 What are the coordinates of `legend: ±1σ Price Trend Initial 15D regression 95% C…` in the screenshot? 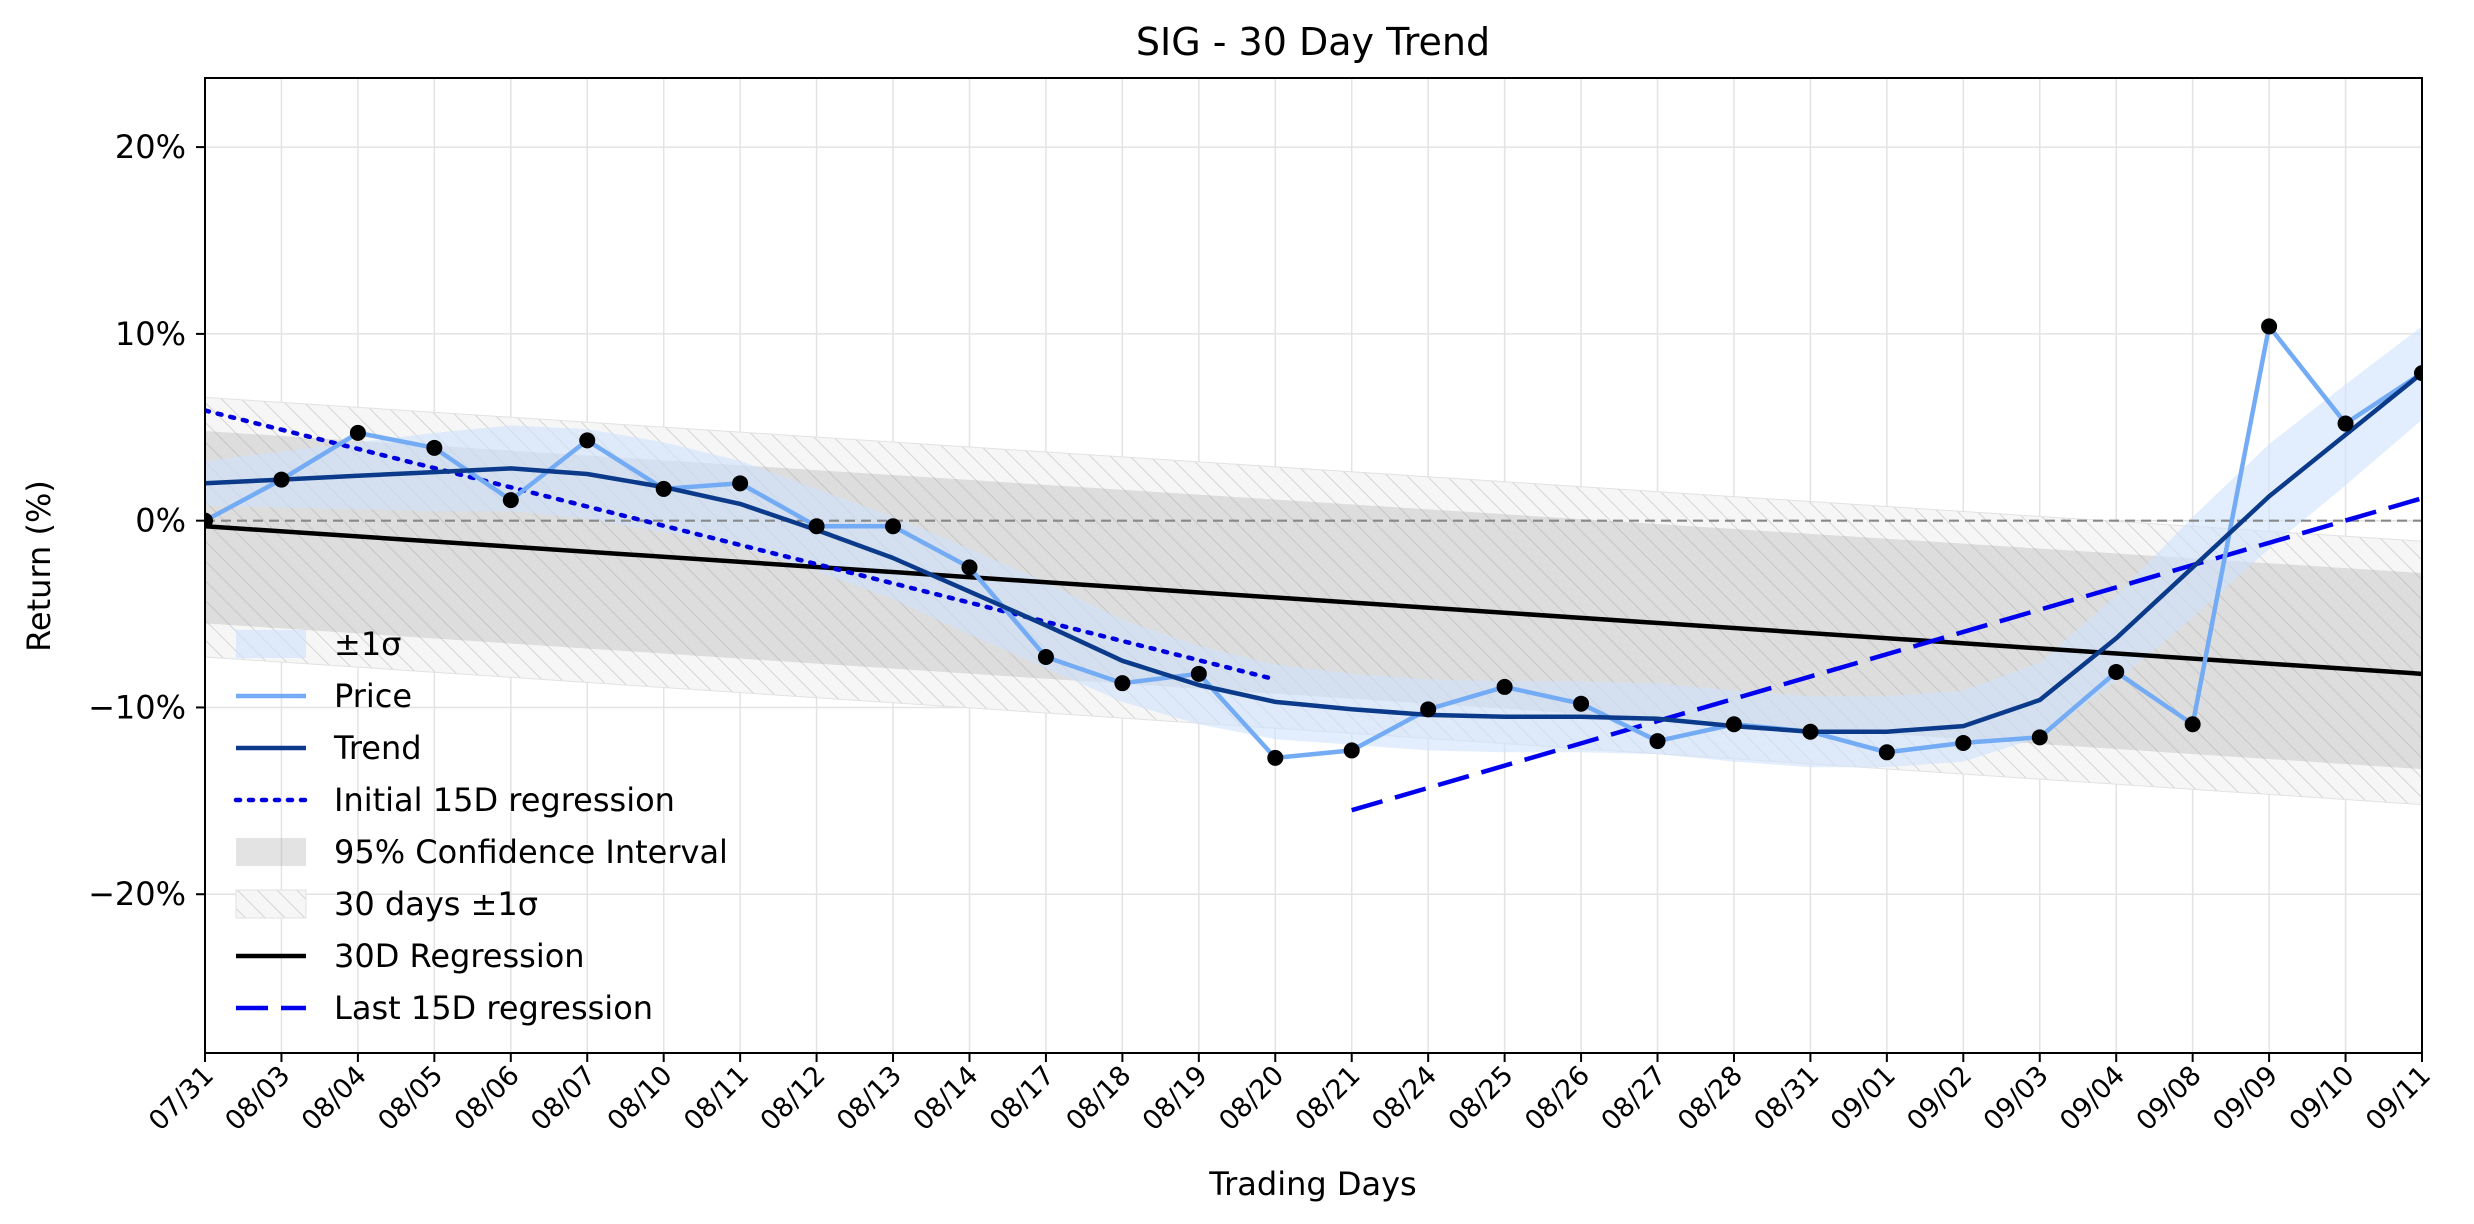 It's located at (480, 826).